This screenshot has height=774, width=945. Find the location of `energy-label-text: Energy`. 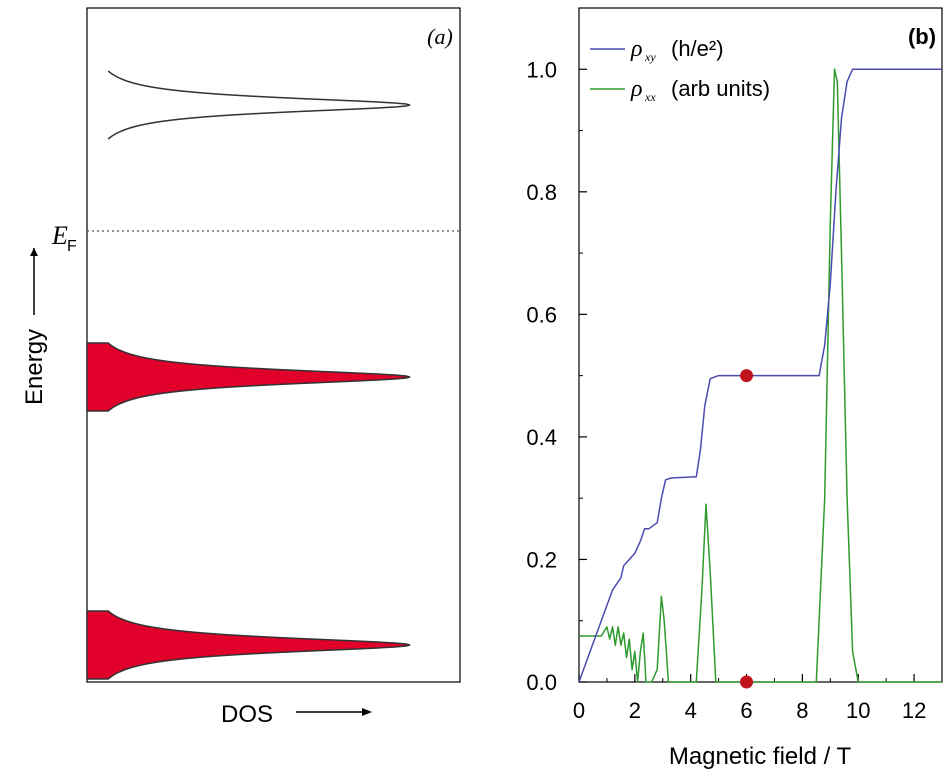

energy-label-text: Energy is located at coordinates (34, 367).